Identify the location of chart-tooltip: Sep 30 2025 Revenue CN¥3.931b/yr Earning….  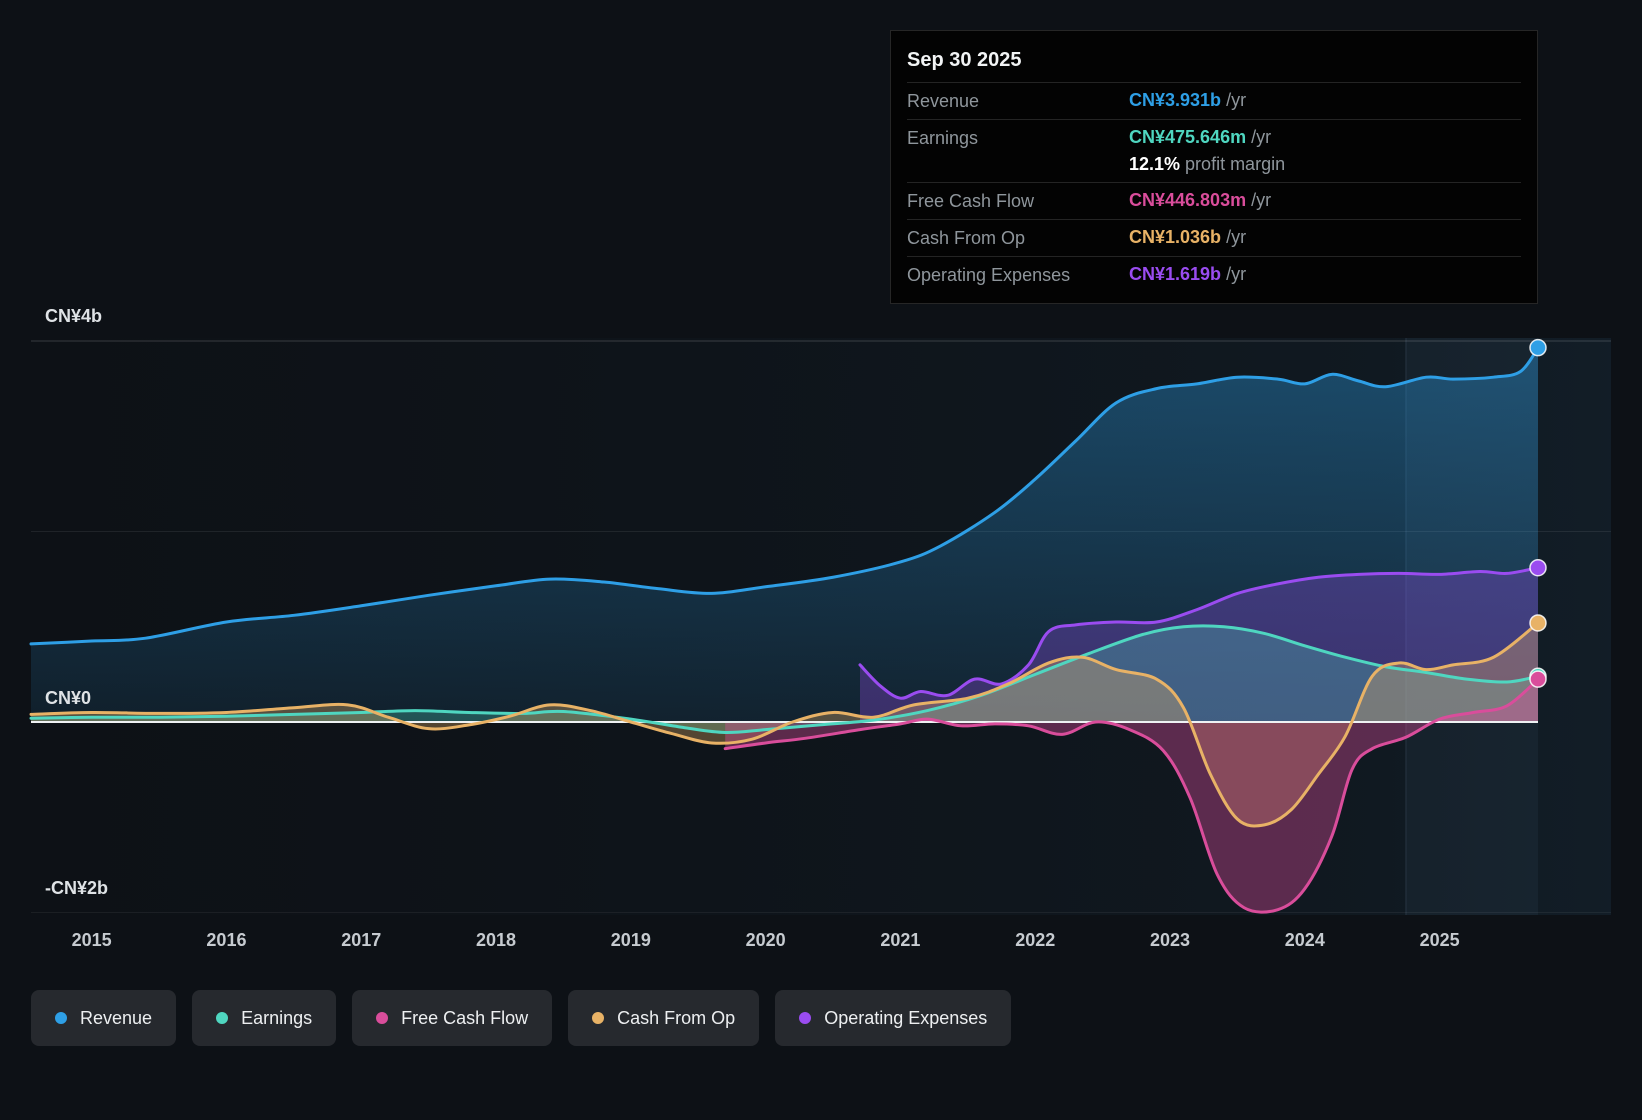
(1214, 167).